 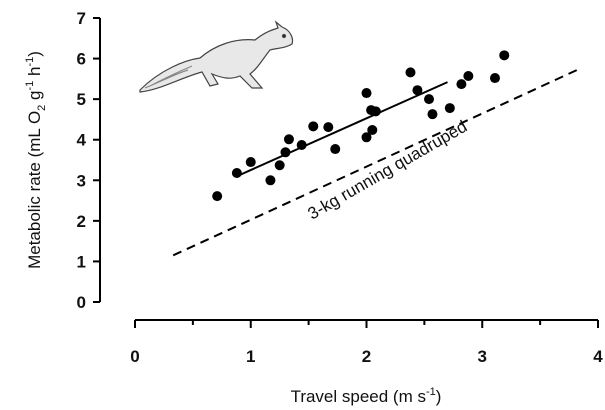 What do you see at coordinates (42, 108) in the screenshot?
I see `y-axis-label-part: 2` at bounding box center [42, 108].